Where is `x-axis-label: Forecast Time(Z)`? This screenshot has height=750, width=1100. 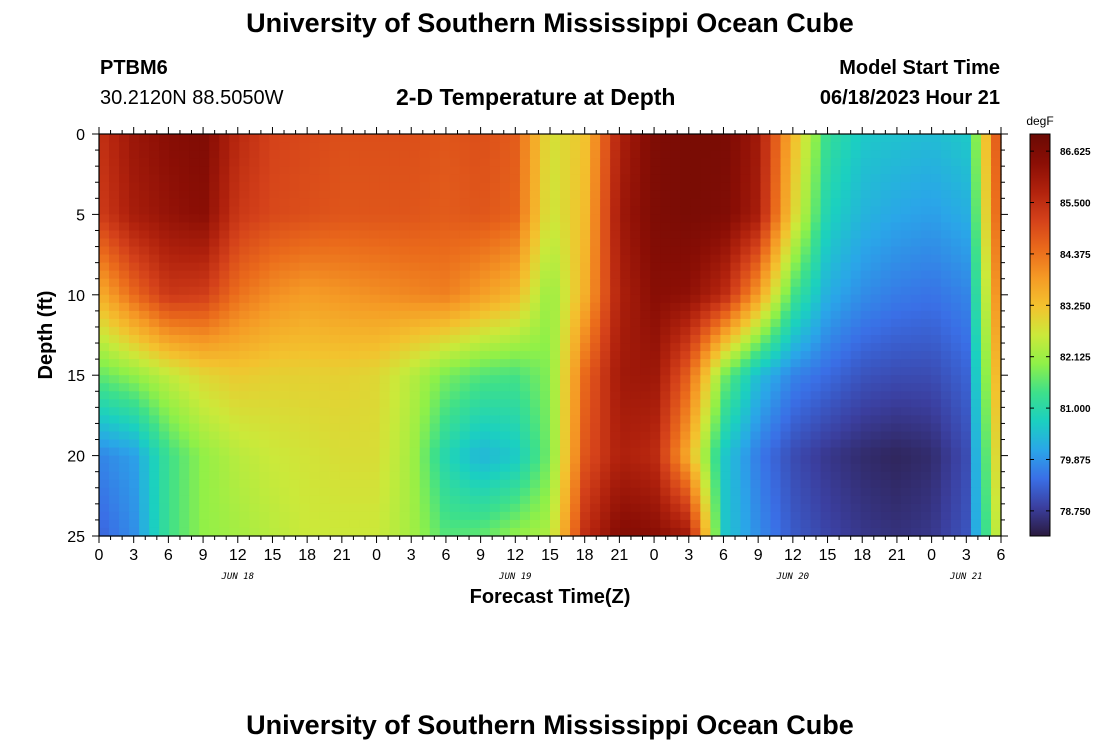
x-axis-label: Forecast Time(Z) is located at coordinates (550, 597).